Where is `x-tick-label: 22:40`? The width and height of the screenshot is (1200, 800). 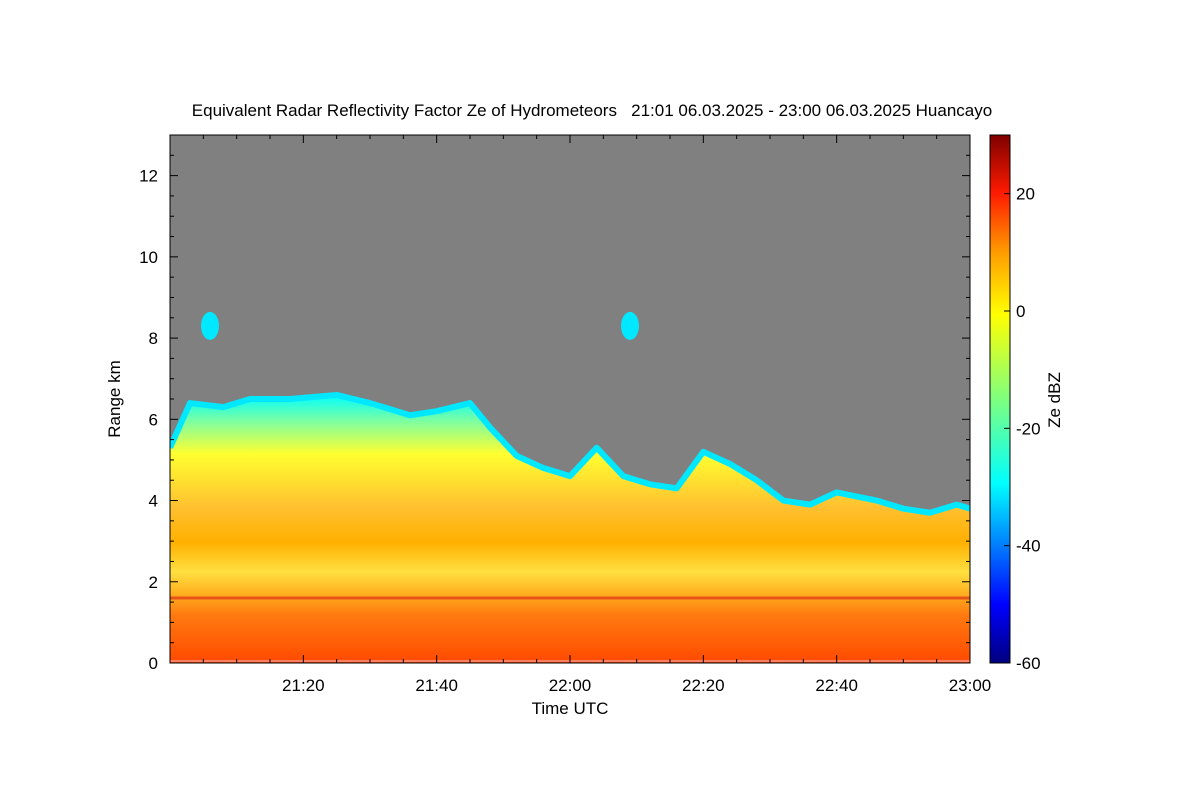
x-tick-label: 22:40 is located at coordinates (836, 685).